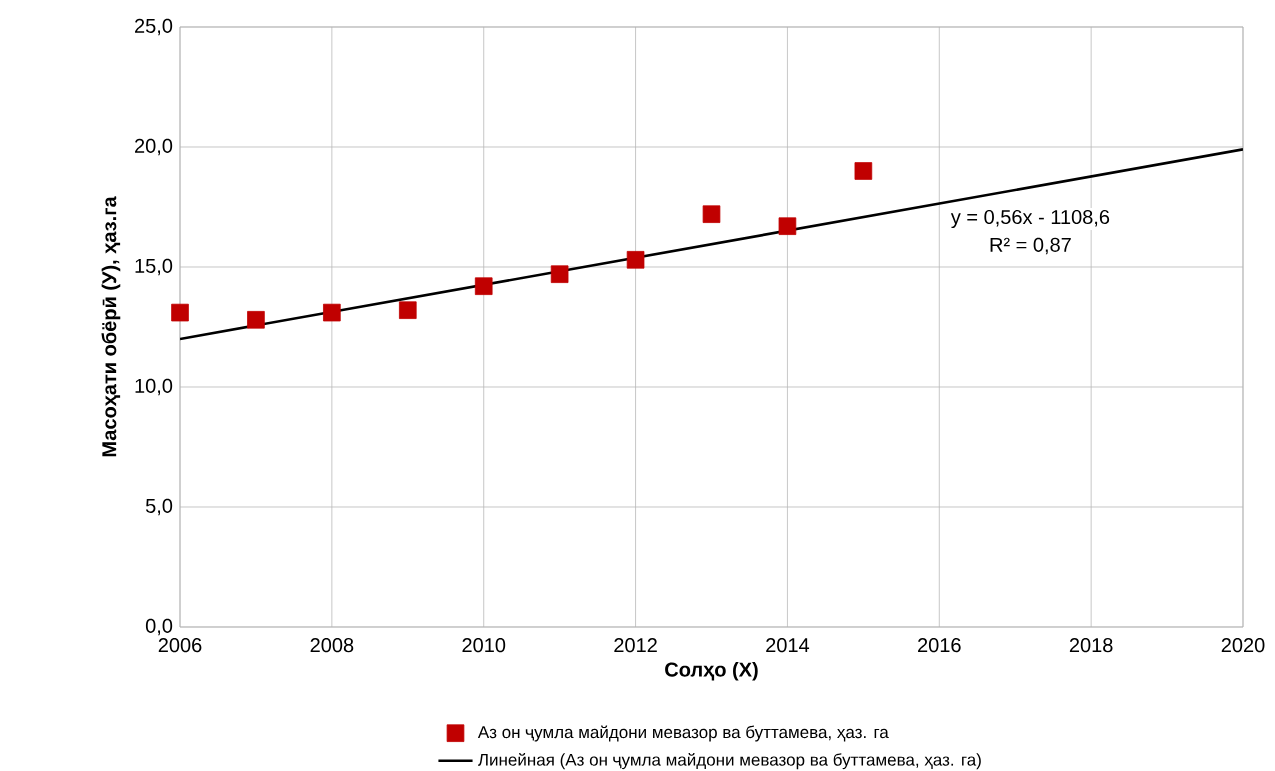  Describe the element at coordinates (154, 147) in the screenshot. I see `y-tick-label: 20,0` at that location.